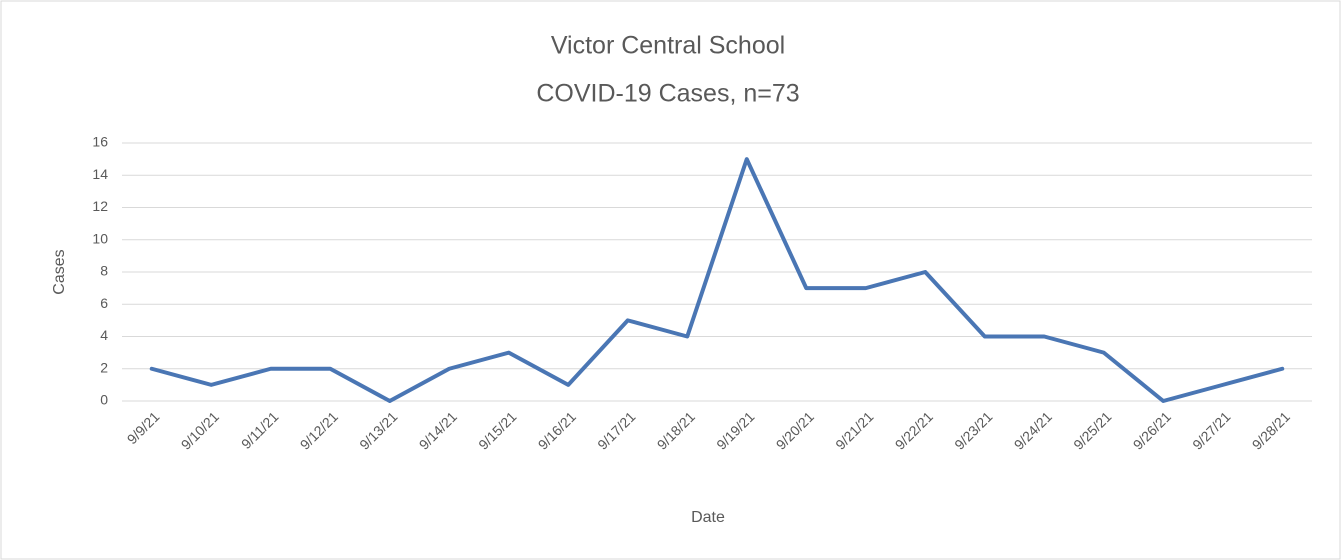 This screenshot has height=560, width=1341. Describe the element at coordinates (667, 94) in the screenshot. I see `chart-title: COVID-19 Cases, n=73` at that location.